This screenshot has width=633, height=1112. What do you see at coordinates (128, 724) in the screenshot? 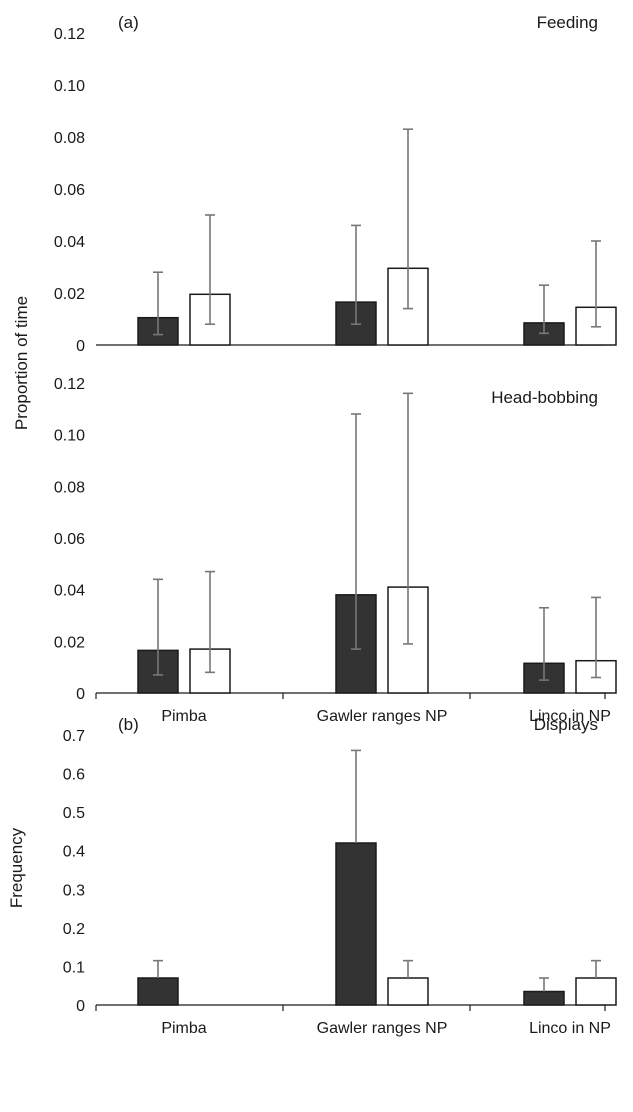
I see `panel-label: (b)` at bounding box center [128, 724].